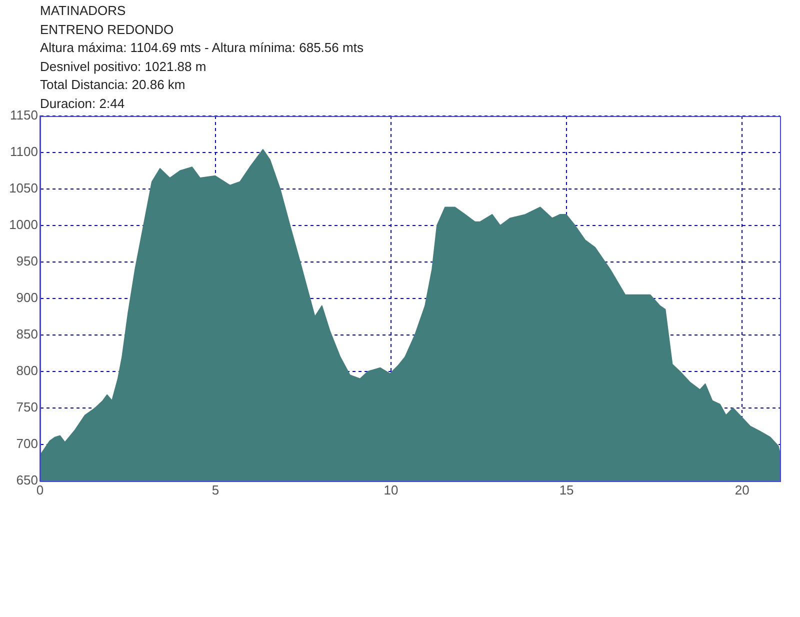 The height and width of the screenshot is (617, 800). I want to click on y-tick-label: 950, so click(27, 261).